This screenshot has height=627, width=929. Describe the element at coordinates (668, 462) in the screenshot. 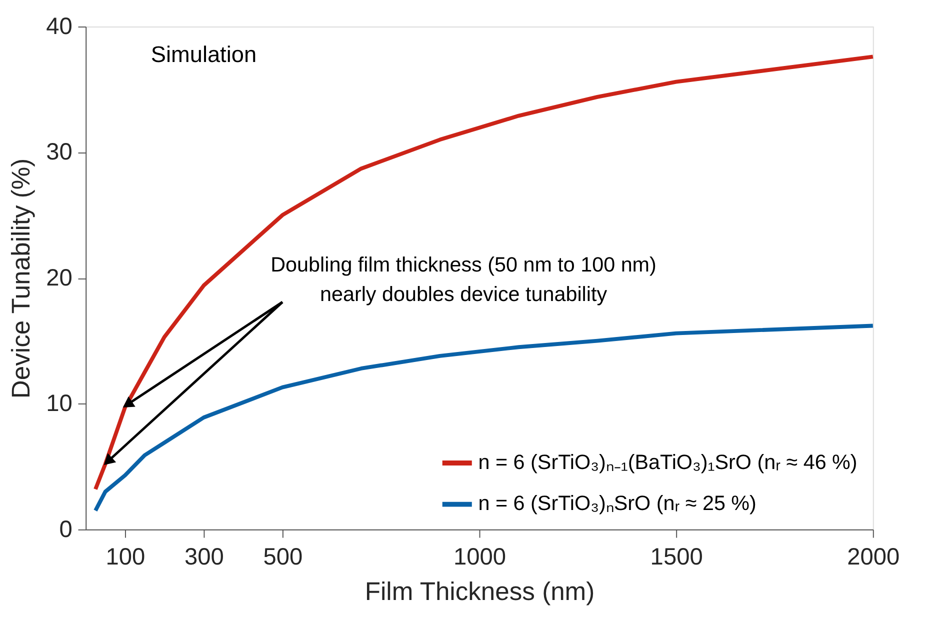

I see `legend-label: n = 6 (SrTiO₃)ₙ₋₁(BaTiO₃)₁SrO (nᵣ ≈ 46 %)` at that location.